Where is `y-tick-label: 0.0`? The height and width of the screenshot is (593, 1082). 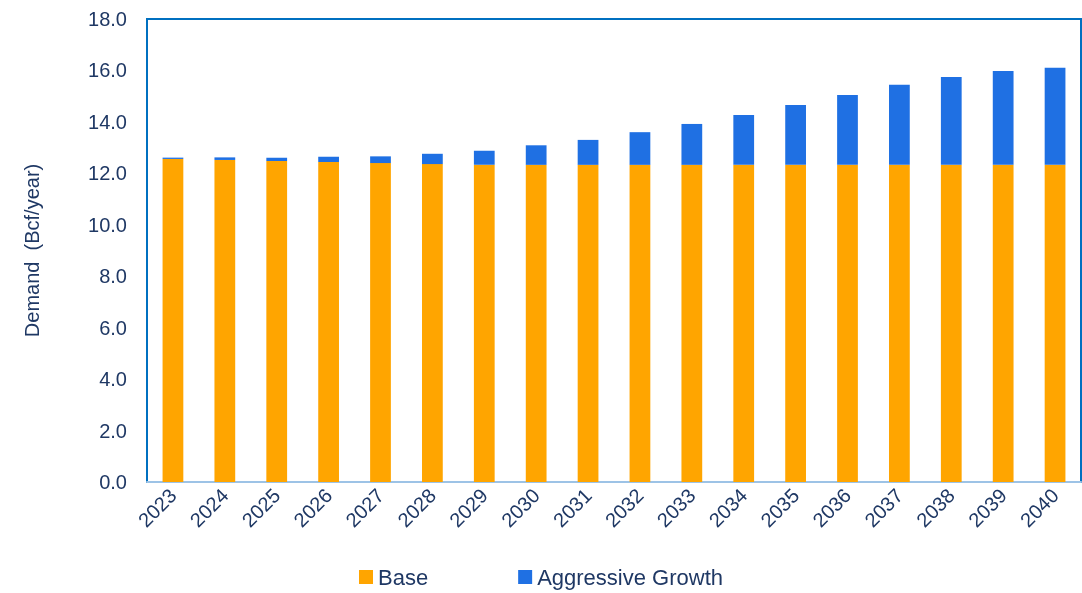
y-tick-label: 0.0 is located at coordinates (113, 482).